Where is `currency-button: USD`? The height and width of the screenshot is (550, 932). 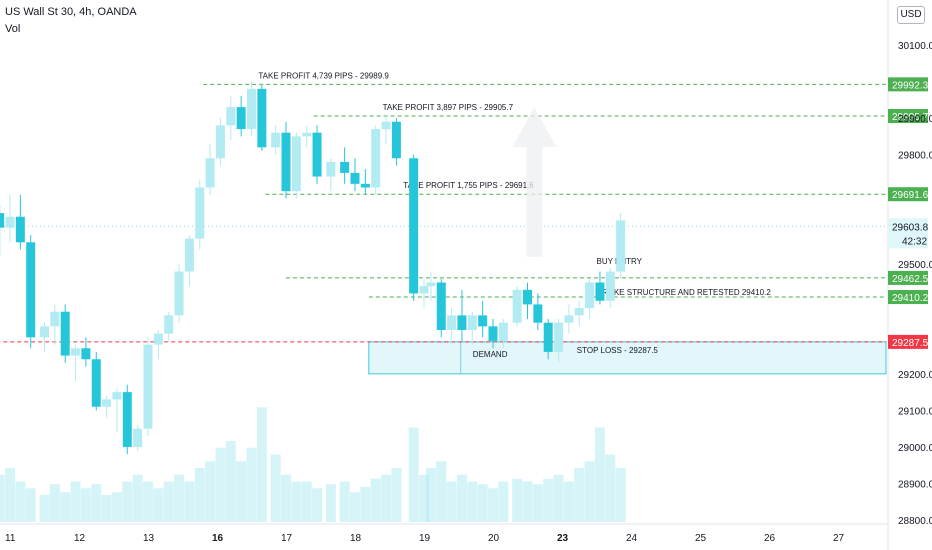
currency-button: USD is located at coordinates (911, 15).